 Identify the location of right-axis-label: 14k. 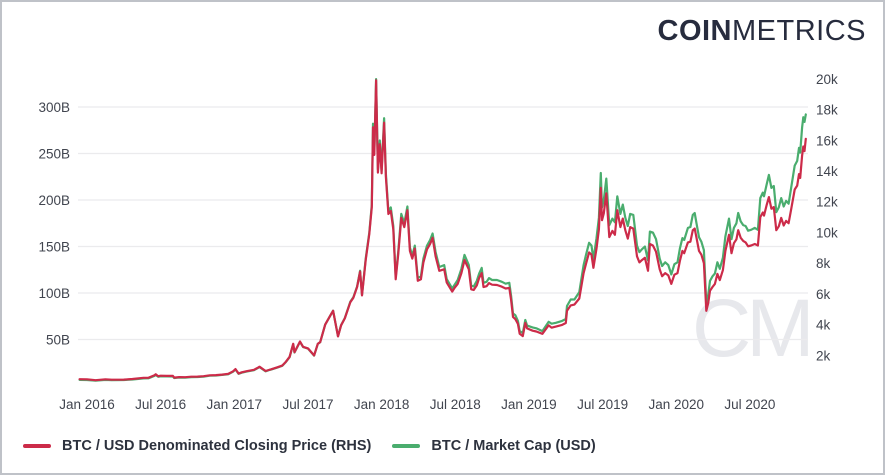
(827, 171).